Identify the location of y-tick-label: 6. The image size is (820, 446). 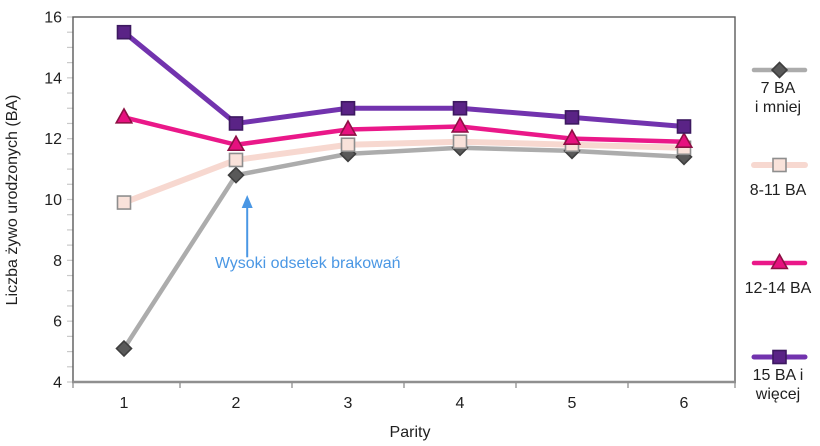
(57, 322).